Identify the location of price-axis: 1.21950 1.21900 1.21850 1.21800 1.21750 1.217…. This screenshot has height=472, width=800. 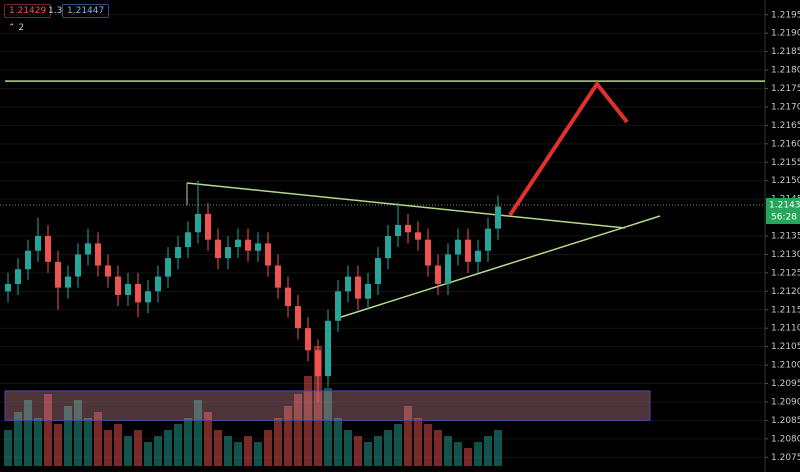
(782, 236).